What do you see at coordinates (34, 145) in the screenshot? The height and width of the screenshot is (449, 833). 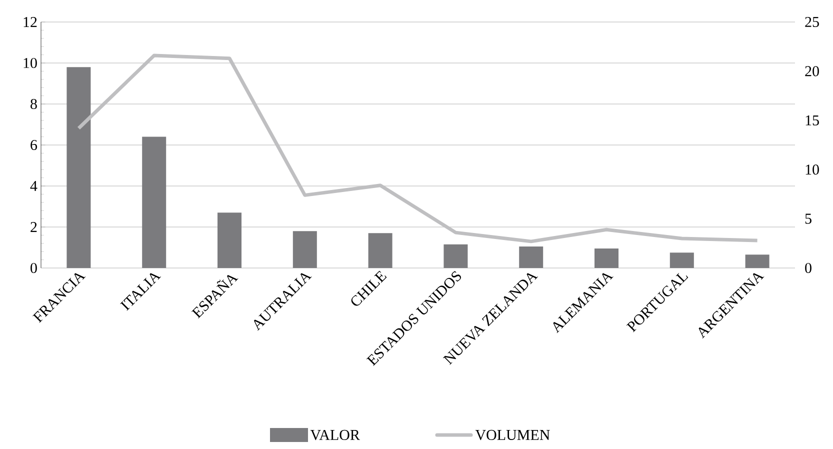 I see `y-tick-label: 6` at bounding box center [34, 145].